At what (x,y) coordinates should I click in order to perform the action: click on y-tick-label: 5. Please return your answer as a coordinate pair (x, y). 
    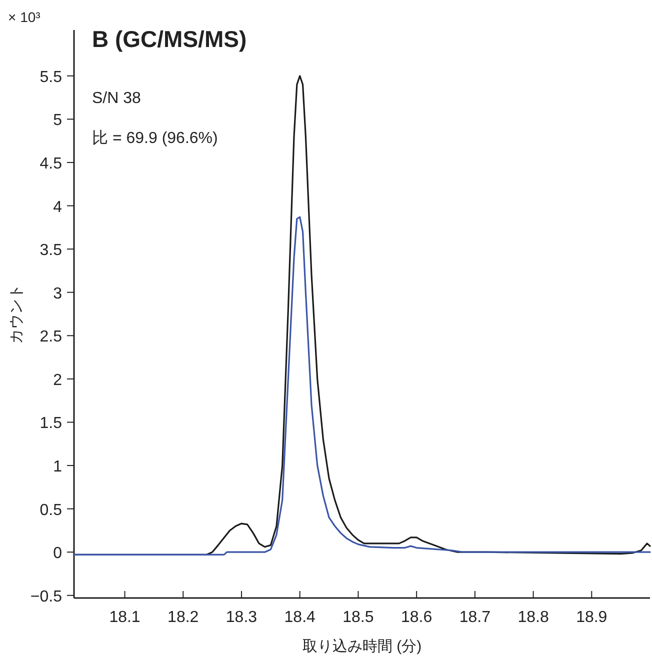
    Looking at the image, I should click on (57, 121).